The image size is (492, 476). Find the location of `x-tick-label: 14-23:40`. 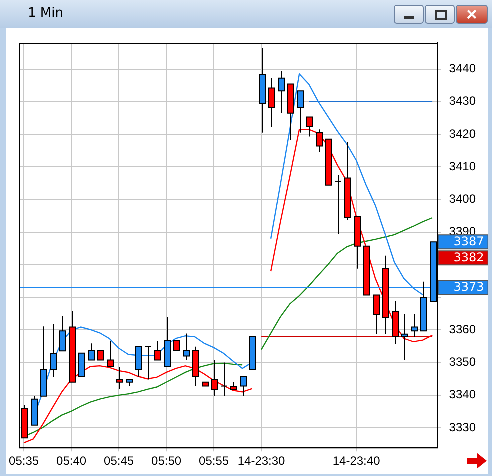

x-tick-label: 14-23:40 is located at coordinates (356, 461).